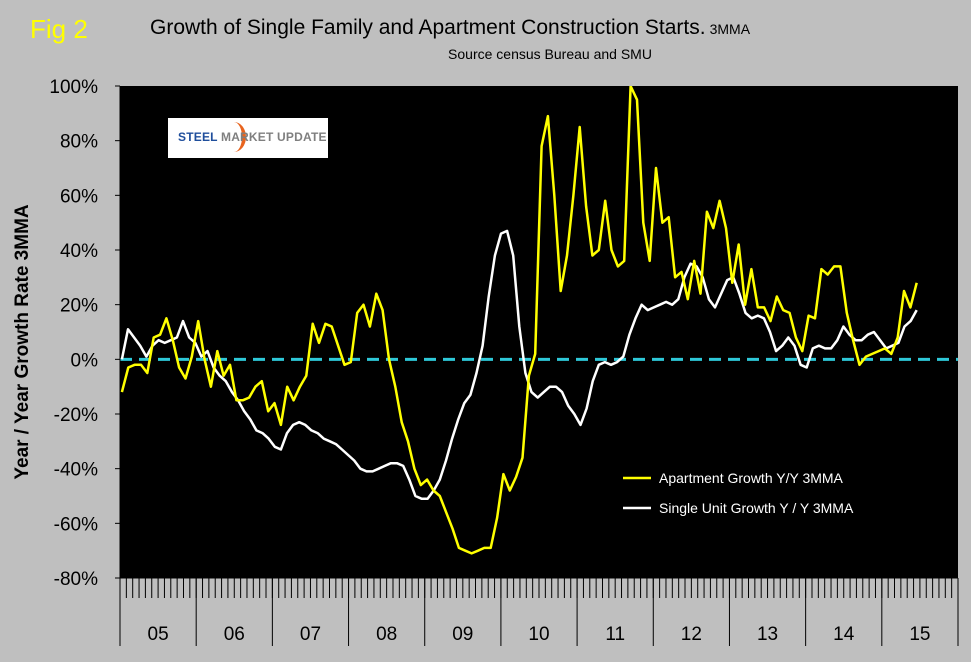 Image resolution: width=971 pixels, height=662 pixels. What do you see at coordinates (730, 29) in the screenshot?
I see `chart-title-suffix: 3MMA` at bounding box center [730, 29].